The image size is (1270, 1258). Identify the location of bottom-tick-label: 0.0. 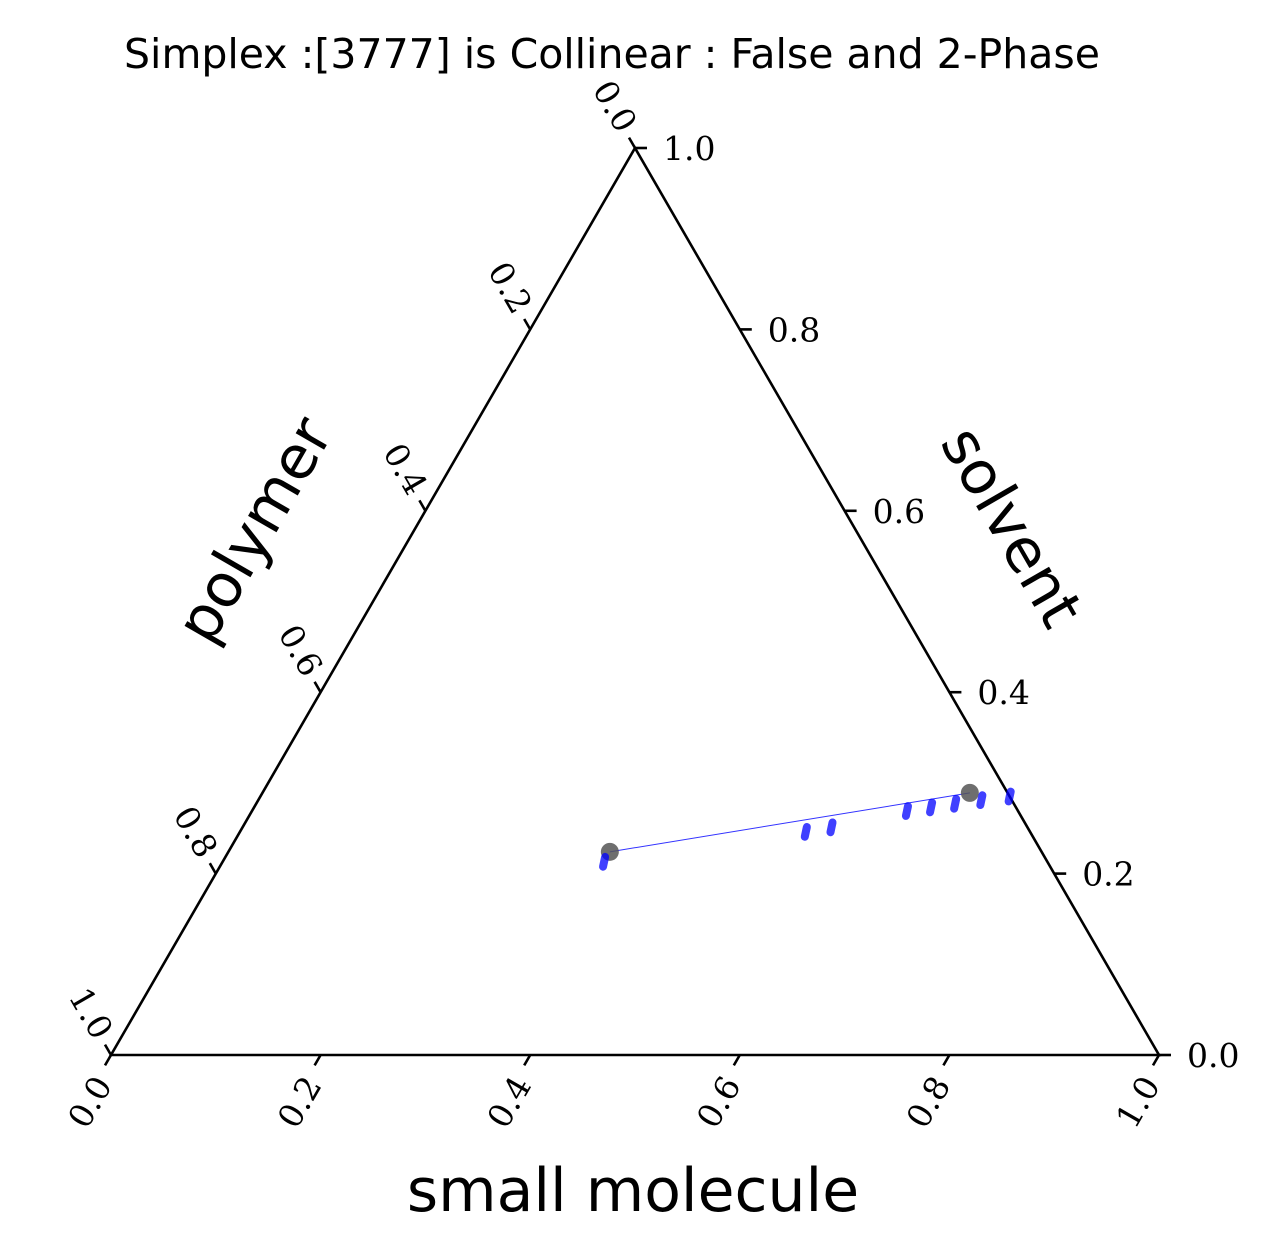
(90, 1102).